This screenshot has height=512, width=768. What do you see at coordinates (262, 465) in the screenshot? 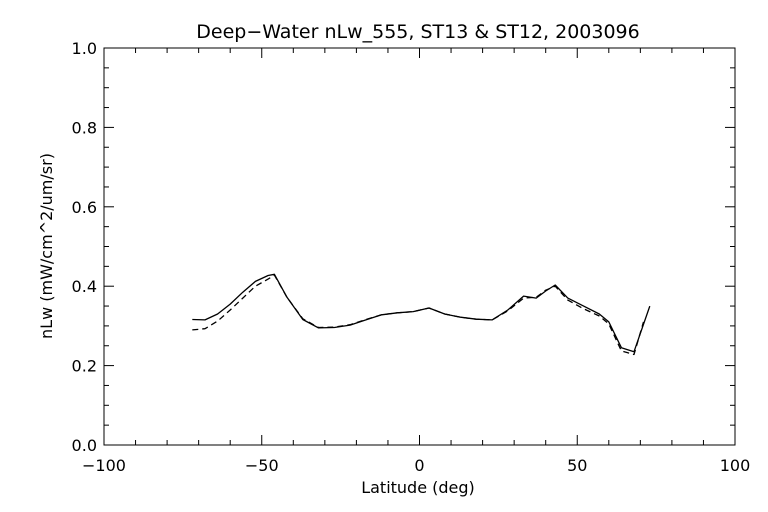
I see `x-tick-label: −50` at bounding box center [262, 465].